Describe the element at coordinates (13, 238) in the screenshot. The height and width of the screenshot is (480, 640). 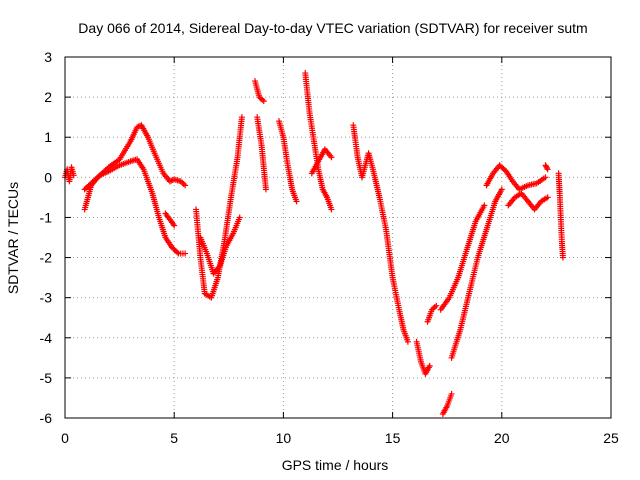
I see `y-axis-label: SDTVAR / TECUs` at that location.